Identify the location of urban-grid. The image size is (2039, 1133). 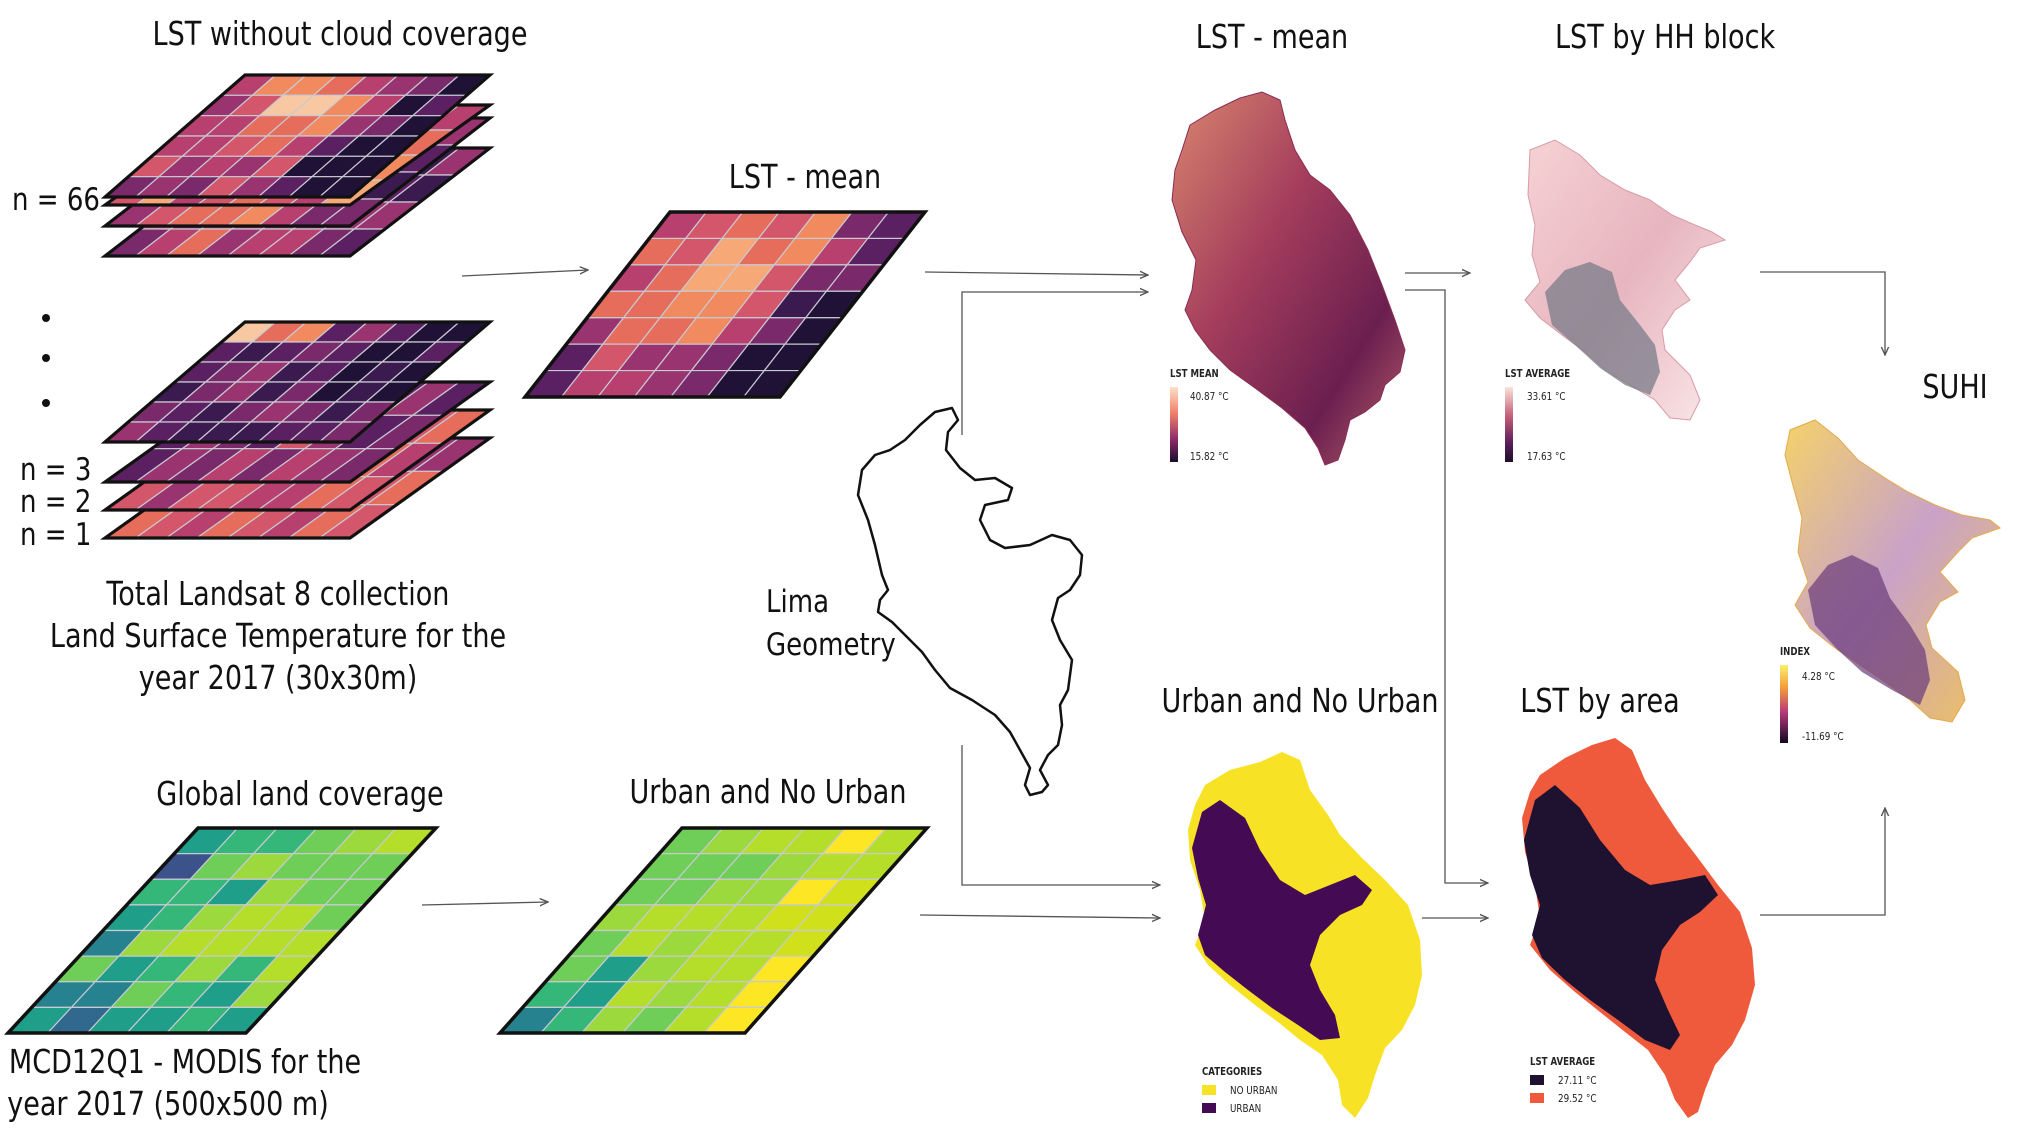
(713, 930).